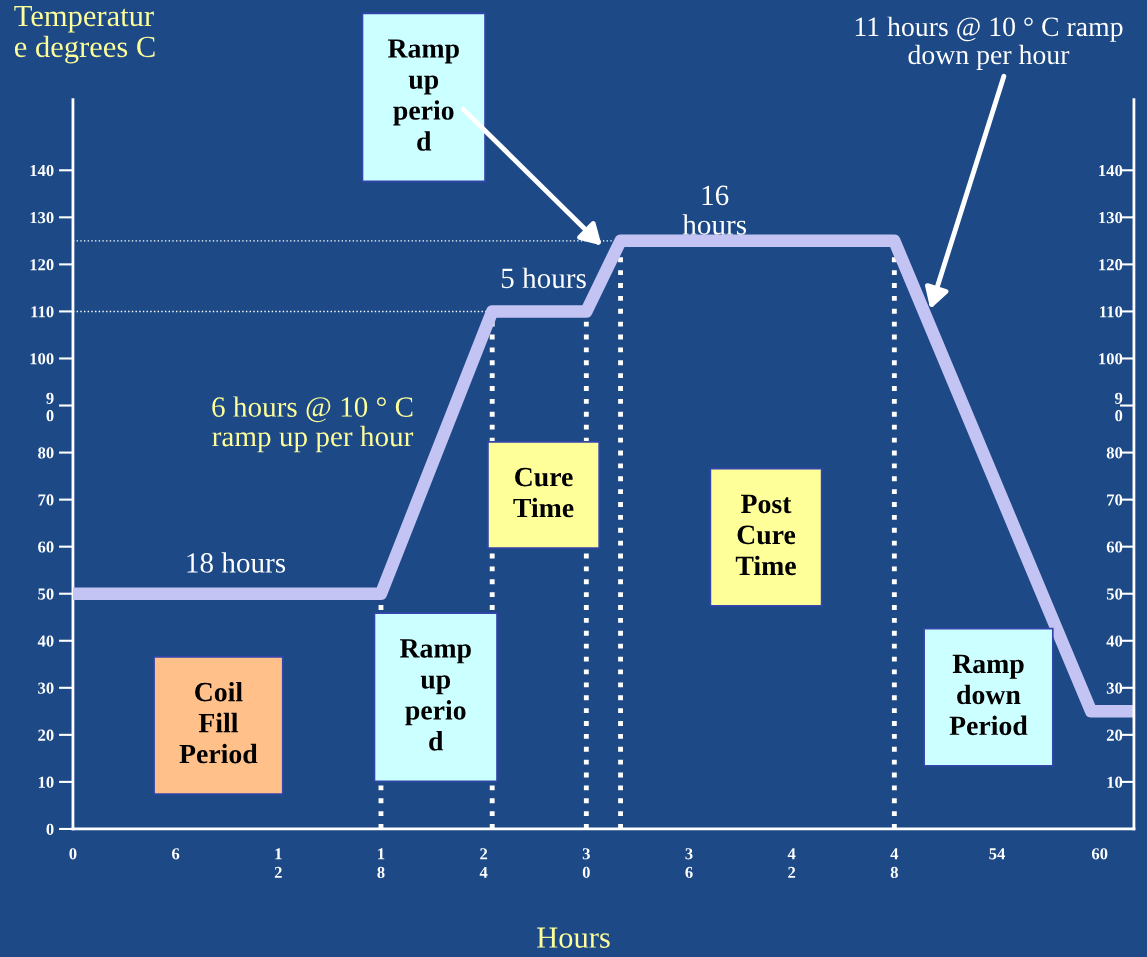 The image size is (1147, 957). Describe the element at coordinates (1115, 500) in the screenshot. I see `y2-tick-label: 70` at that location.